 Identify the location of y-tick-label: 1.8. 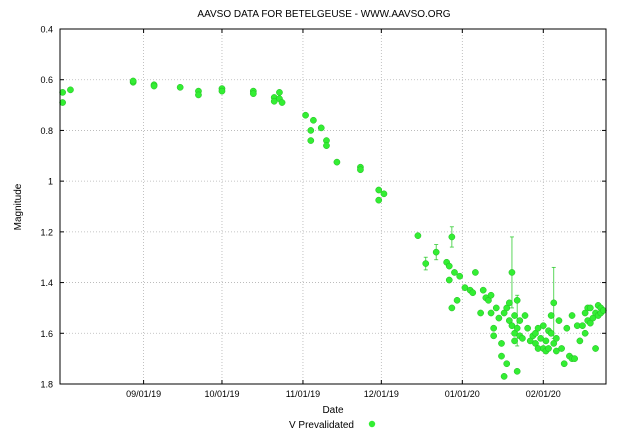
(46, 385).